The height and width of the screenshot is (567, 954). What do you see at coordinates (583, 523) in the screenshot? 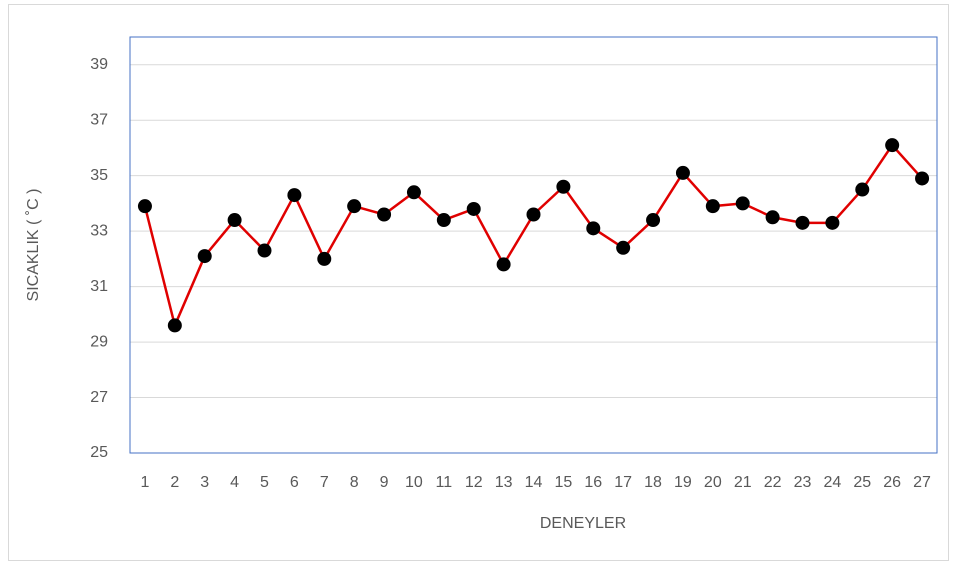
I see `x-axis-label: DENEYLER` at bounding box center [583, 523].